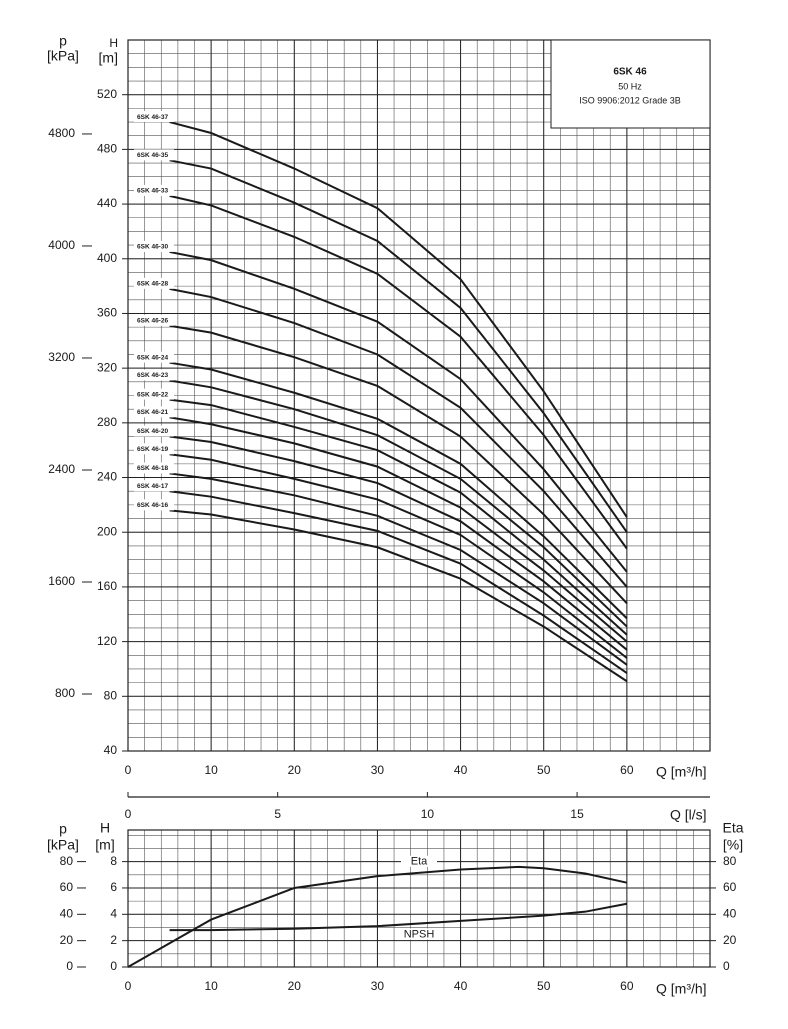 Image resolution: width=788 pixels, height=1029 pixels. Describe the element at coordinates (113, 861) in the screenshot. I see `y-tick-label: 8` at that location.